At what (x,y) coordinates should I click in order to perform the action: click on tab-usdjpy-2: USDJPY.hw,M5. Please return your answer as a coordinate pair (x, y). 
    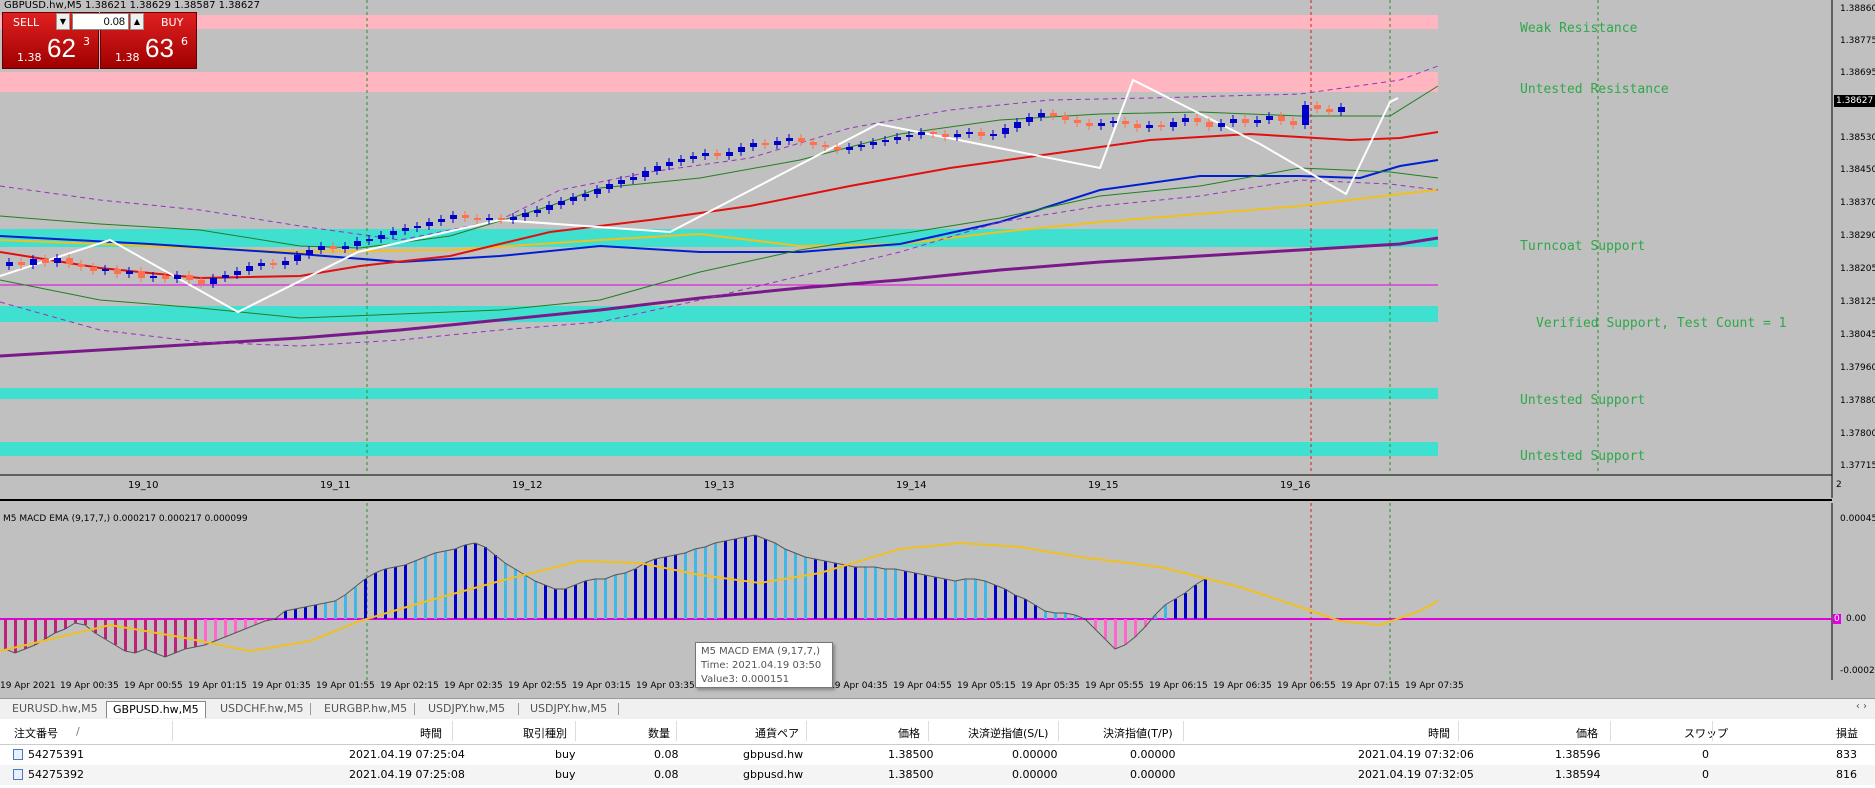
    Looking at the image, I should click on (569, 708).